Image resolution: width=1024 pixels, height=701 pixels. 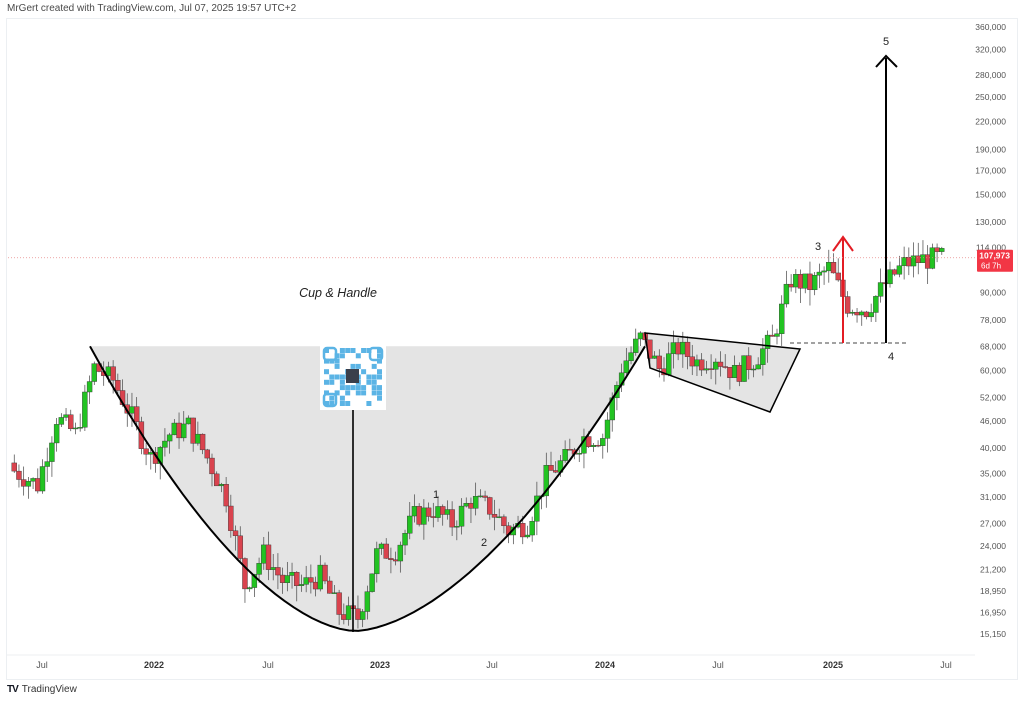 I want to click on footer-brand: TV TradingView, so click(x=42, y=689).